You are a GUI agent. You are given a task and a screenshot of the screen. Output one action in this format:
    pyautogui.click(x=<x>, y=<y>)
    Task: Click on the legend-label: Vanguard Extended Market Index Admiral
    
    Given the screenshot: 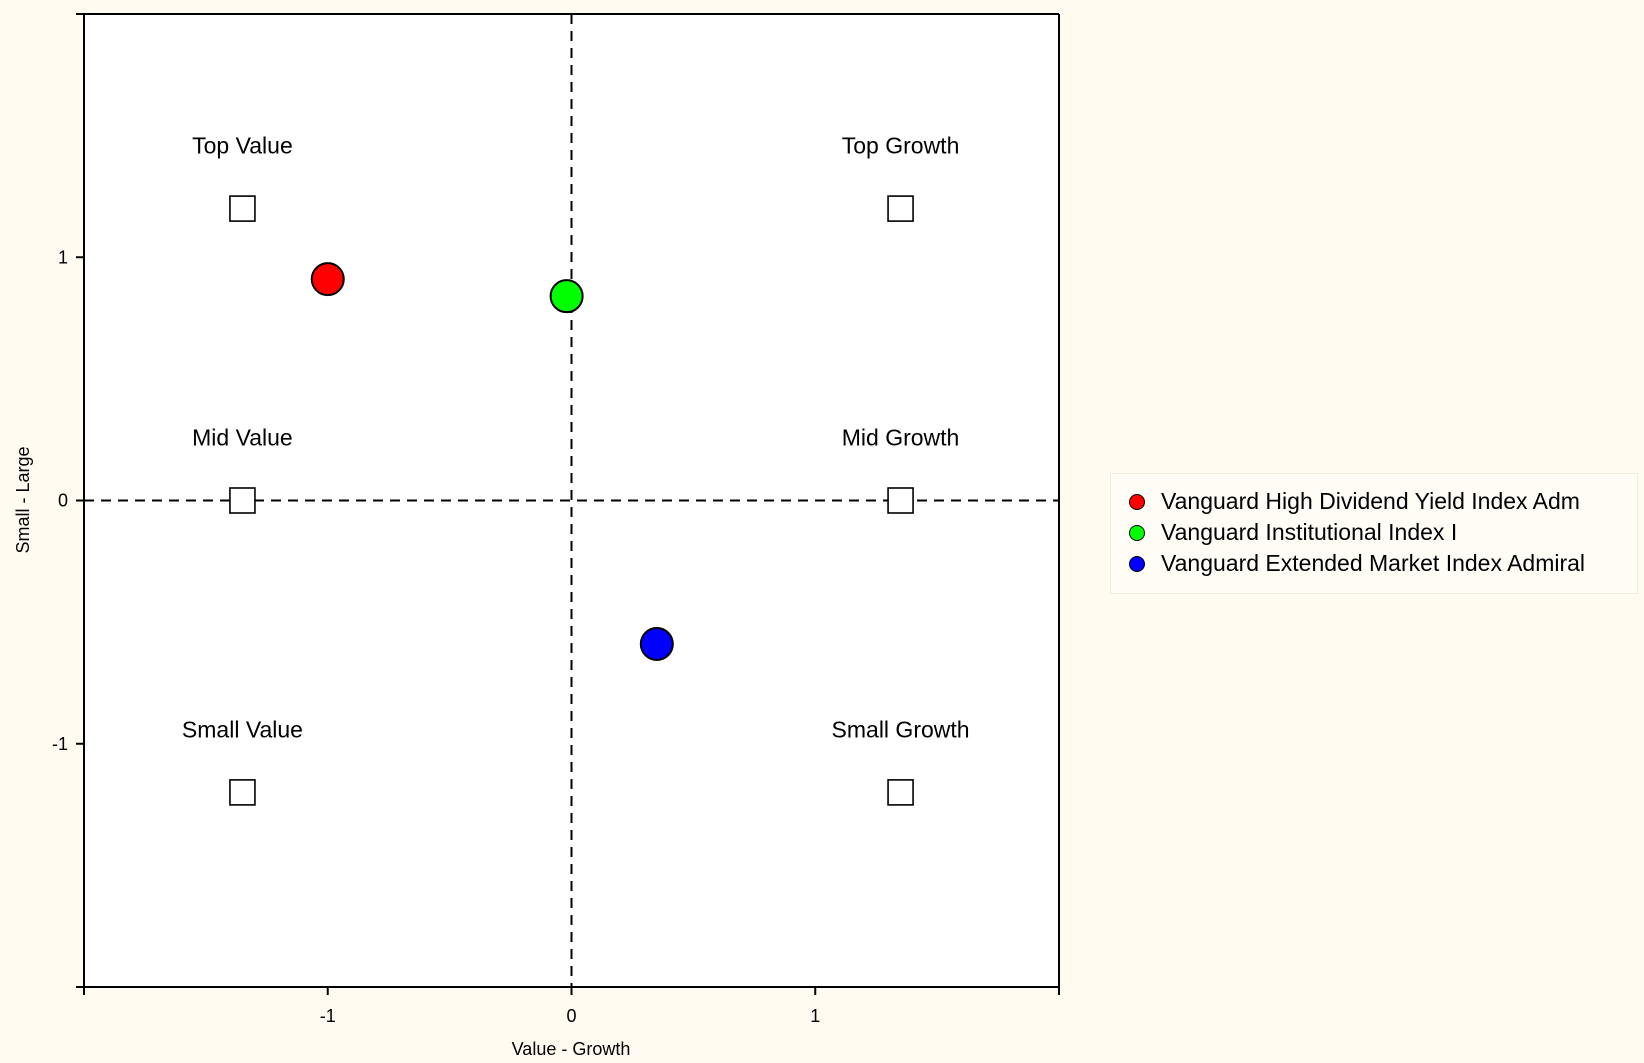 What is the action you would take?
    pyautogui.click(x=1373, y=563)
    